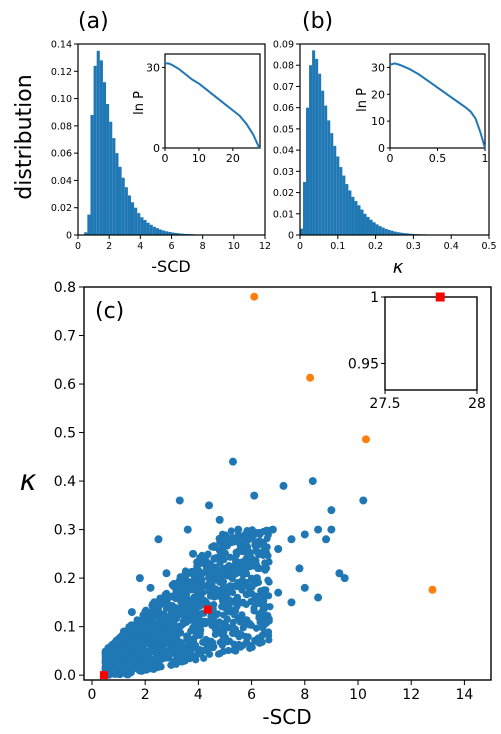 Image resolution: width=501 pixels, height=734 pixels. I want to click on highlight-square, so click(103, 675).